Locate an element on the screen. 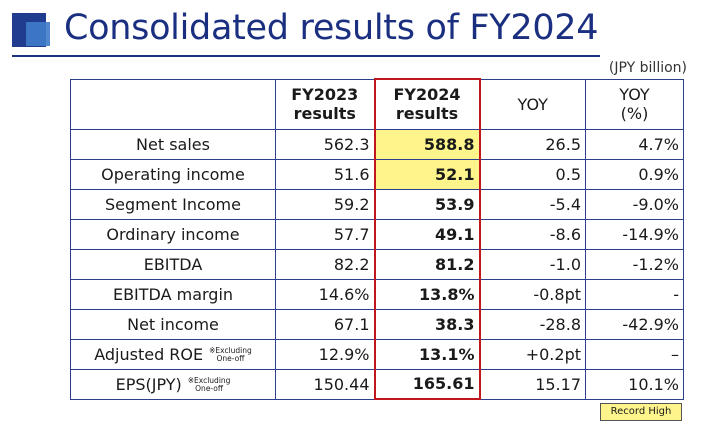  row-label: Net sales is located at coordinates (173, 144).